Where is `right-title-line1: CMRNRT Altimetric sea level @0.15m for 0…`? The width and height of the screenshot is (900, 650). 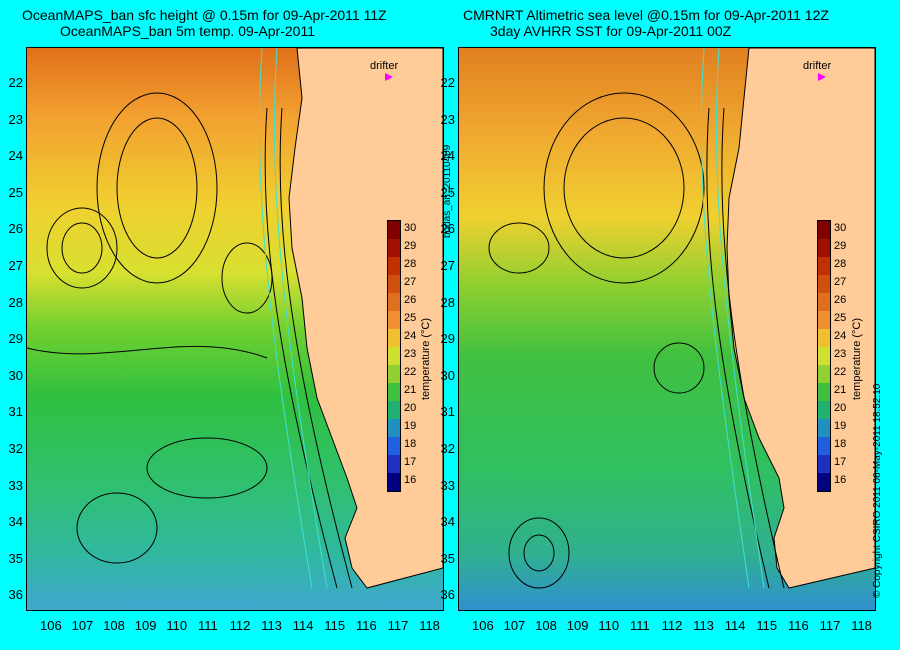 right-title-line1: CMRNRT Altimetric sea level @0.15m for 0… is located at coordinates (646, 15).